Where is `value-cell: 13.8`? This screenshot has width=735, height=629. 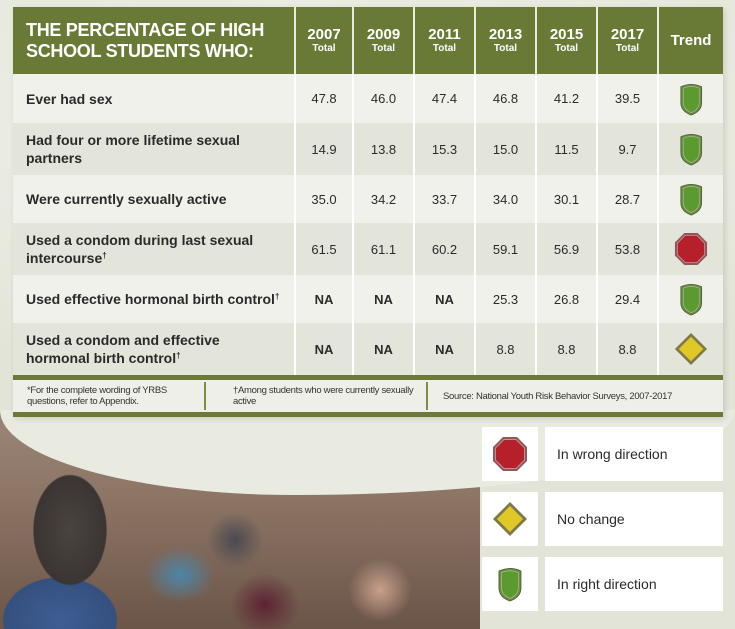 value-cell: 13.8 is located at coordinates (384, 149).